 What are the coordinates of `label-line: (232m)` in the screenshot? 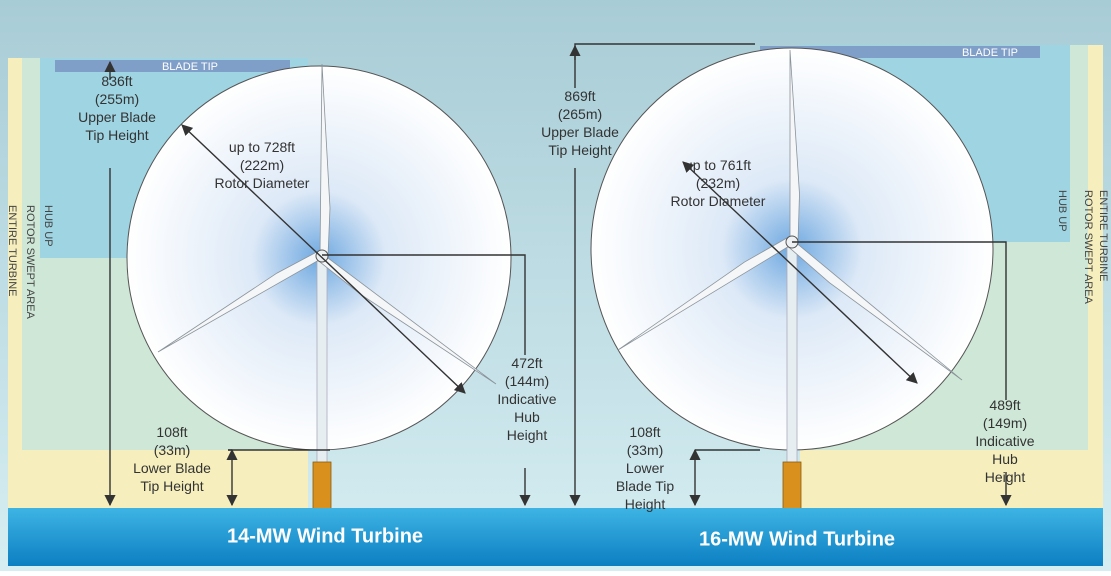 It's located at (718, 183).